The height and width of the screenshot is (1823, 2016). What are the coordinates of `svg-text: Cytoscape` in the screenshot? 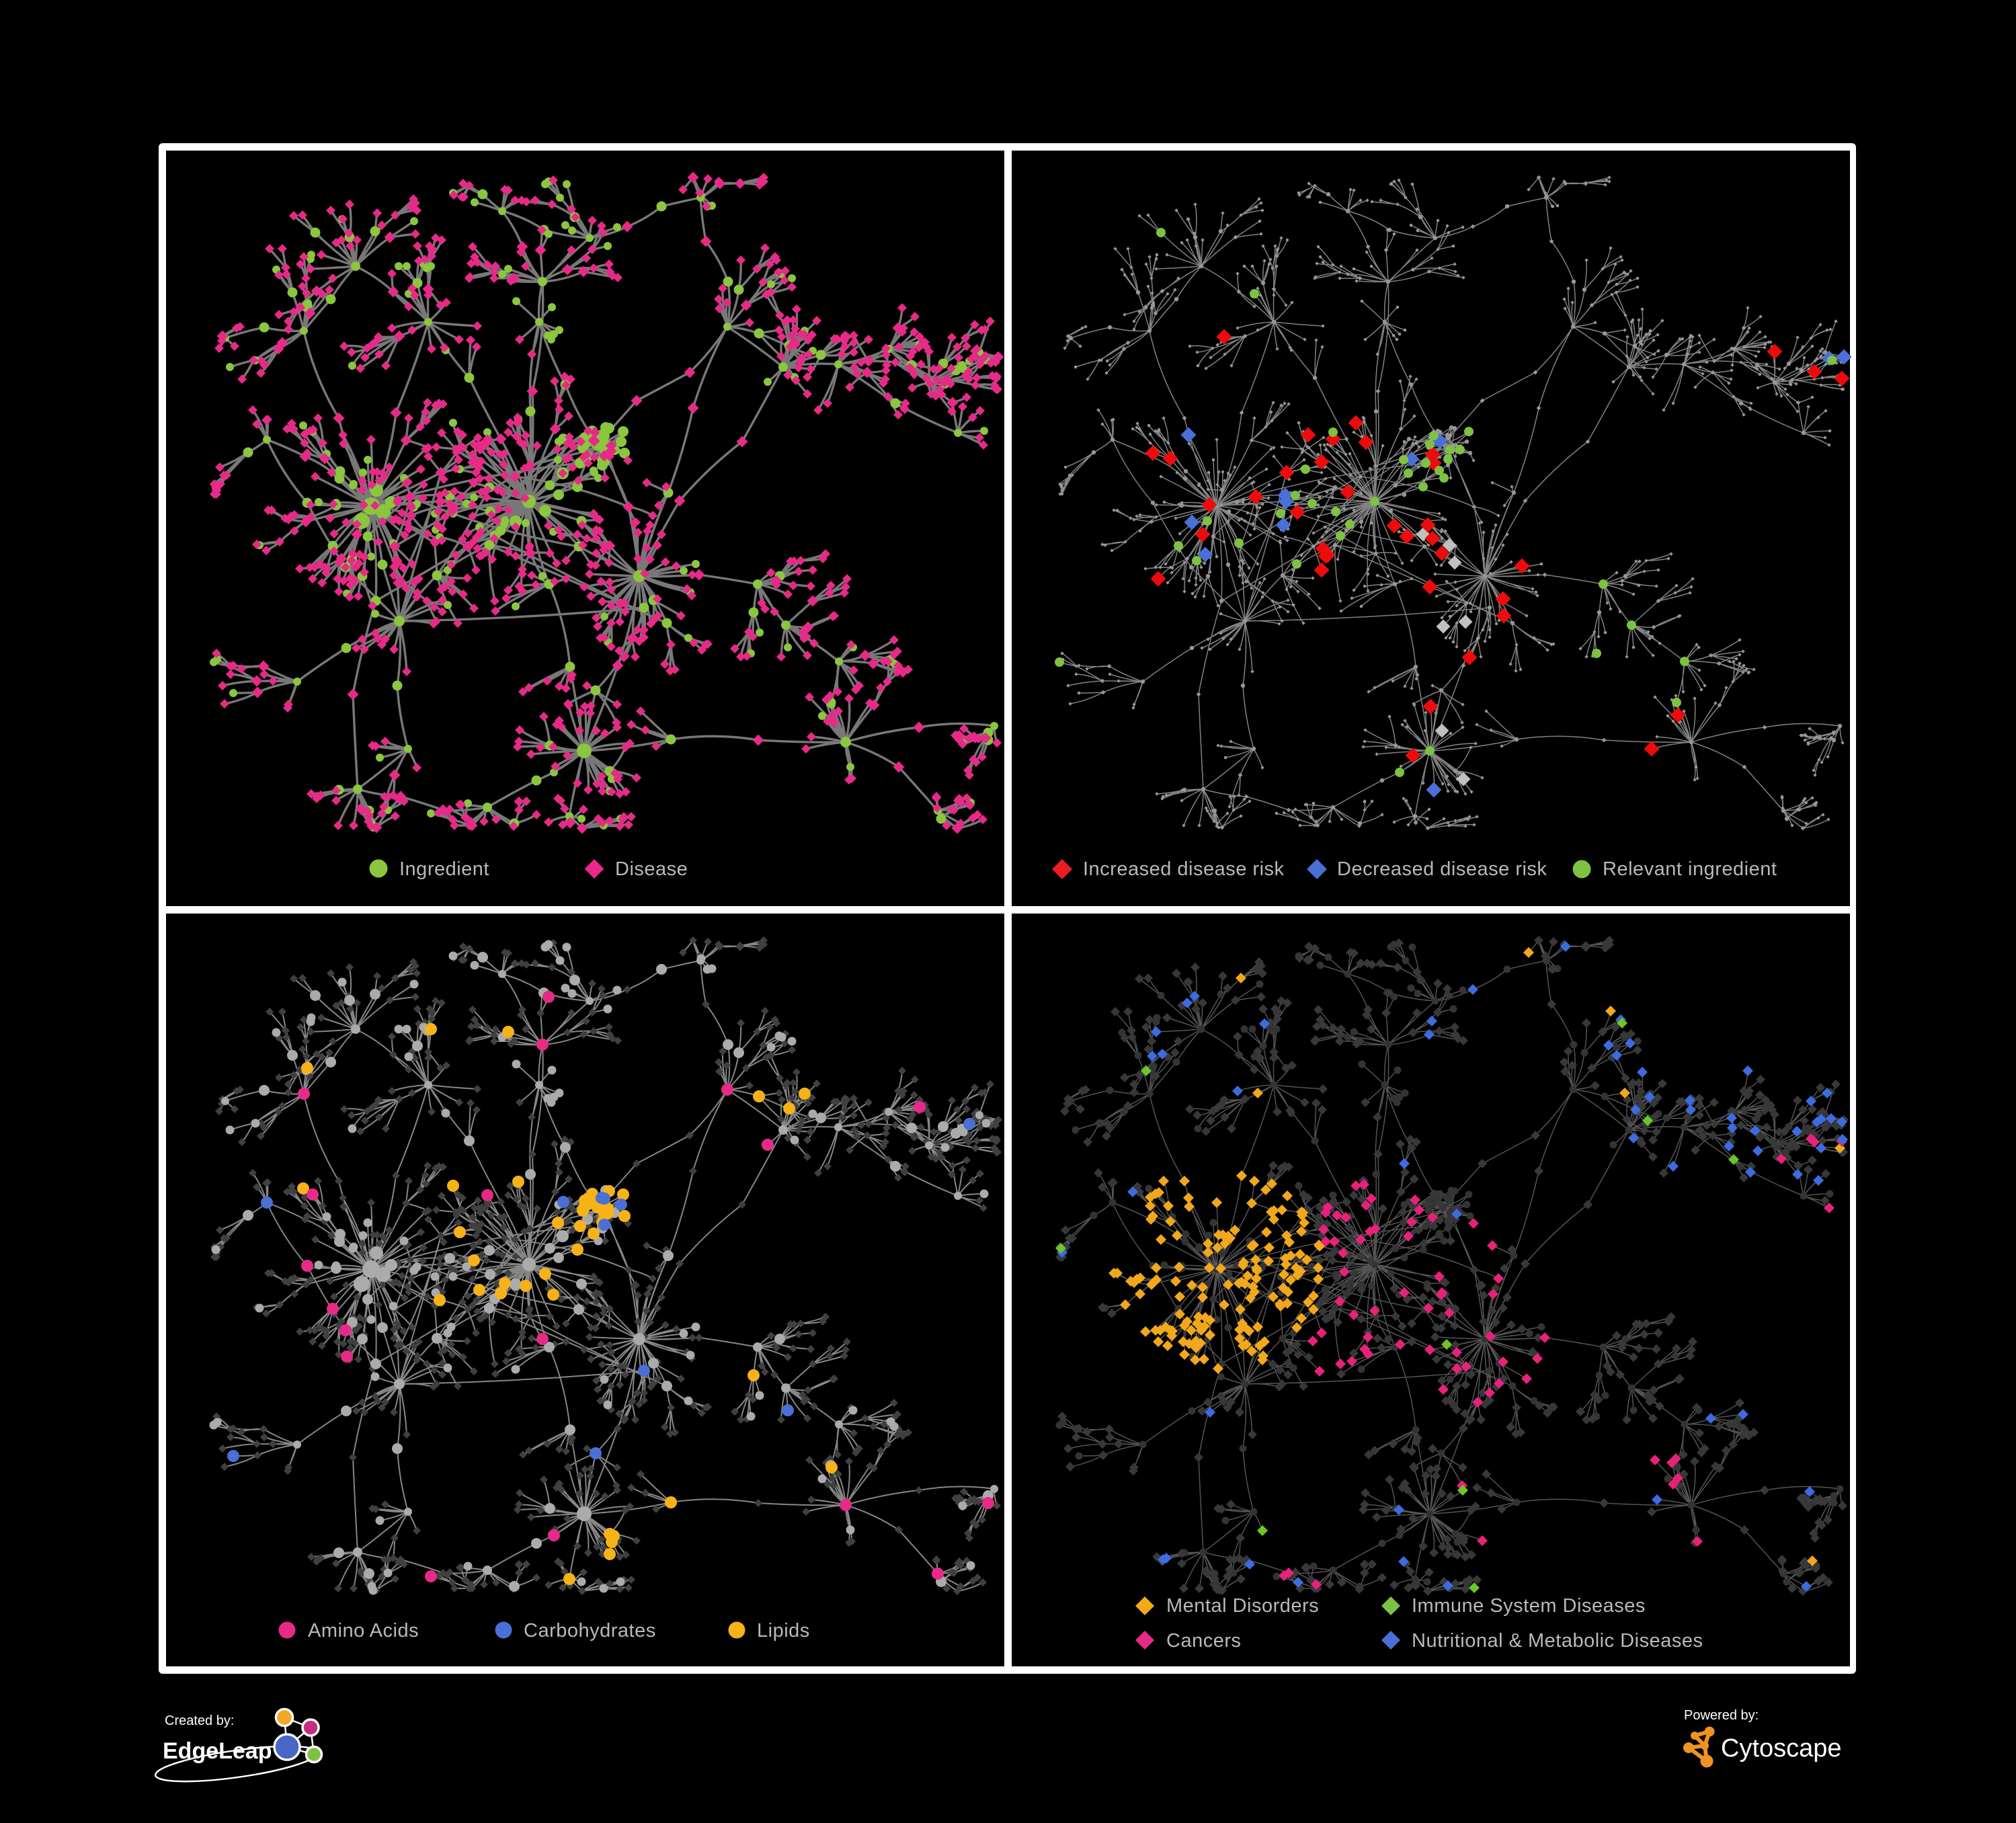 It's located at (1781, 1749).